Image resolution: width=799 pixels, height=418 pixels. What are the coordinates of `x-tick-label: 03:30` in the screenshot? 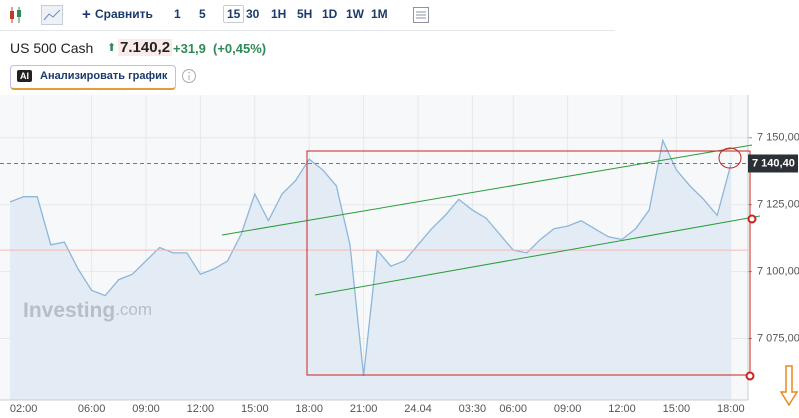 It's located at (473, 409).